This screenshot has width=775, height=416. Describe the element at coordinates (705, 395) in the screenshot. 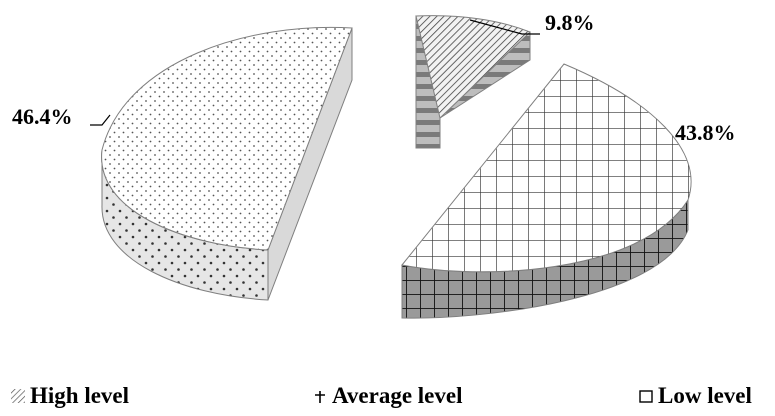

I see `legend-label-low-level: Low level` at that location.